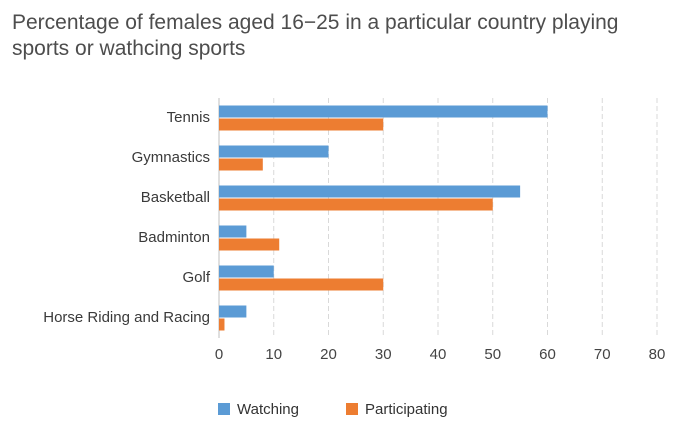 This screenshot has width=698, height=442. Describe the element at coordinates (233, 311) in the screenshot. I see `bar-watching-horse-riding-and-racing` at that location.